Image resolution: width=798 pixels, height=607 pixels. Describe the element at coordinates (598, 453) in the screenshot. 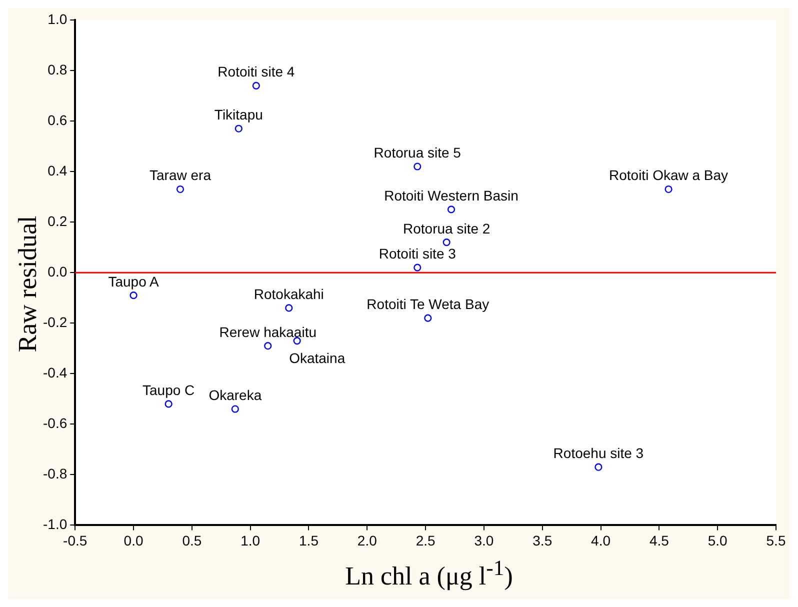

I see `annotation: Rotoehu site 3` at that location.